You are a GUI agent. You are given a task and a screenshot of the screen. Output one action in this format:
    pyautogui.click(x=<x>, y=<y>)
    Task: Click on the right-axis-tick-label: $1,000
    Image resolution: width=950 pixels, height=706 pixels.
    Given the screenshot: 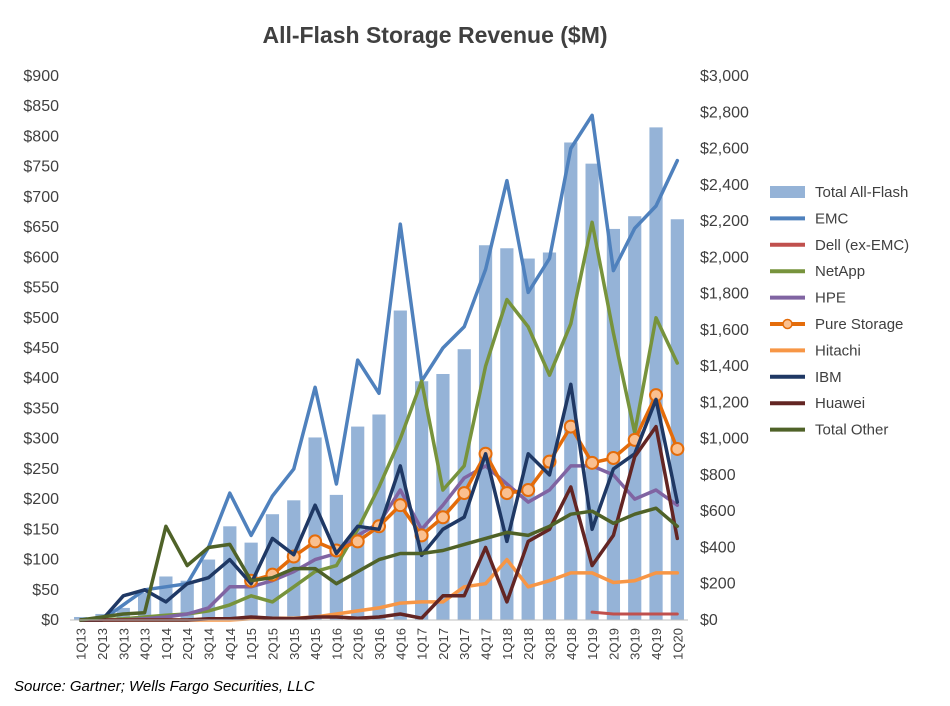 What is the action you would take?
    pyautogui.click(x=724, y=439)
    